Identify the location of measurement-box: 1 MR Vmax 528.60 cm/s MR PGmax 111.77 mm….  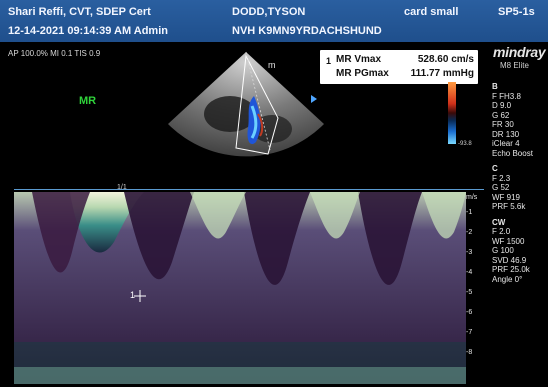
(399, 67).